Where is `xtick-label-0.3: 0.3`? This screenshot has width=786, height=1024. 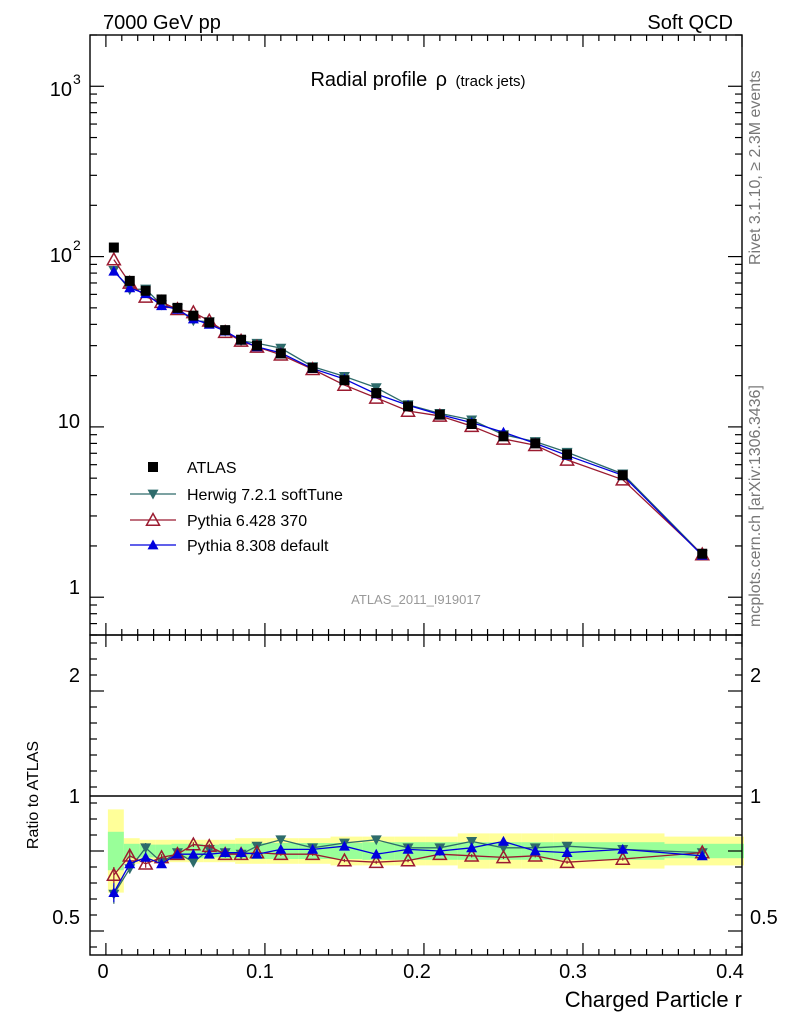
xtick-label-0.3: 0.3 is located at coordinates (573, 972).